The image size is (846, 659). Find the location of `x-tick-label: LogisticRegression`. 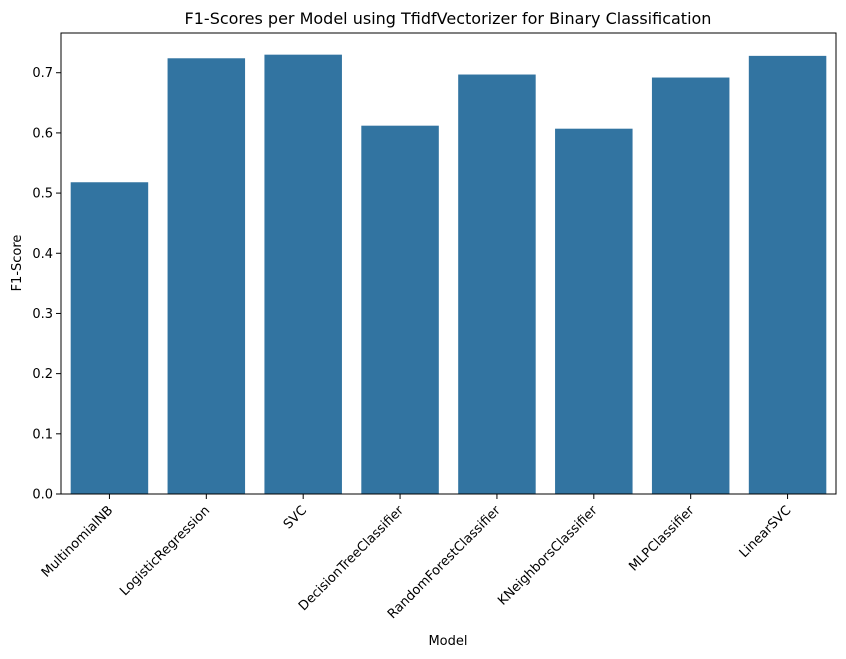

x-tick-label: LogisticRegression is located at coordinates (165, 551).